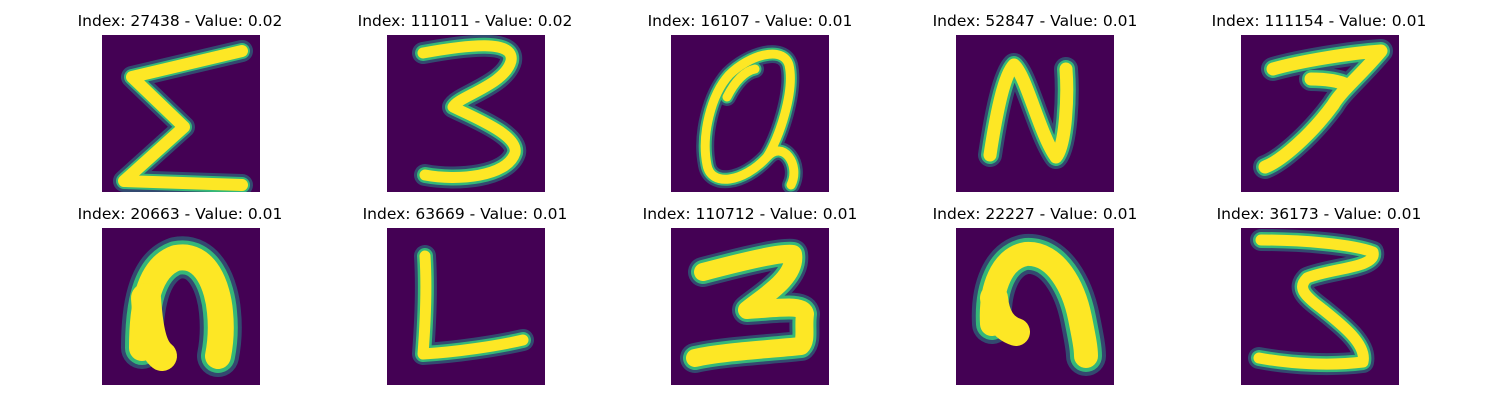 The width and height of the screenshot is (1500, 400). I want to click on panel-title-5: Index: 111154 - Value: 0.01, so click(1319, 21).